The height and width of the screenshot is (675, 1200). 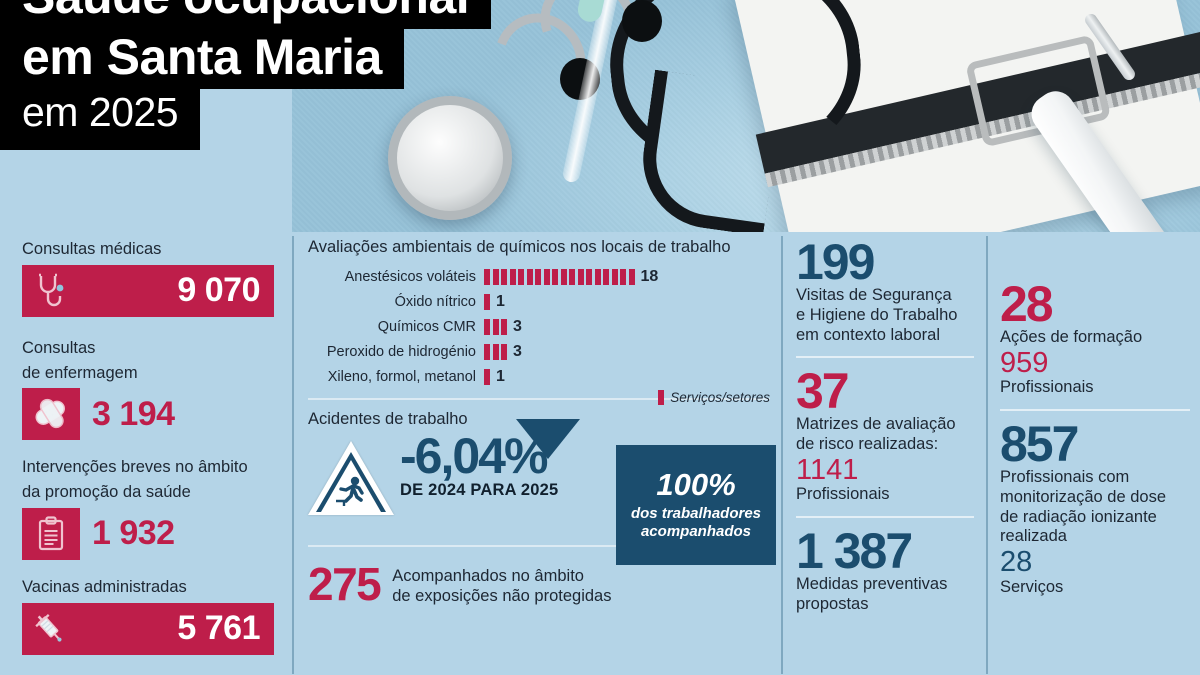 What do you see at coordinates (539, 351) in the screenshot?
I see `chart-row: Peroxido de hidrogénio 3` at bounding box center [539, 351].